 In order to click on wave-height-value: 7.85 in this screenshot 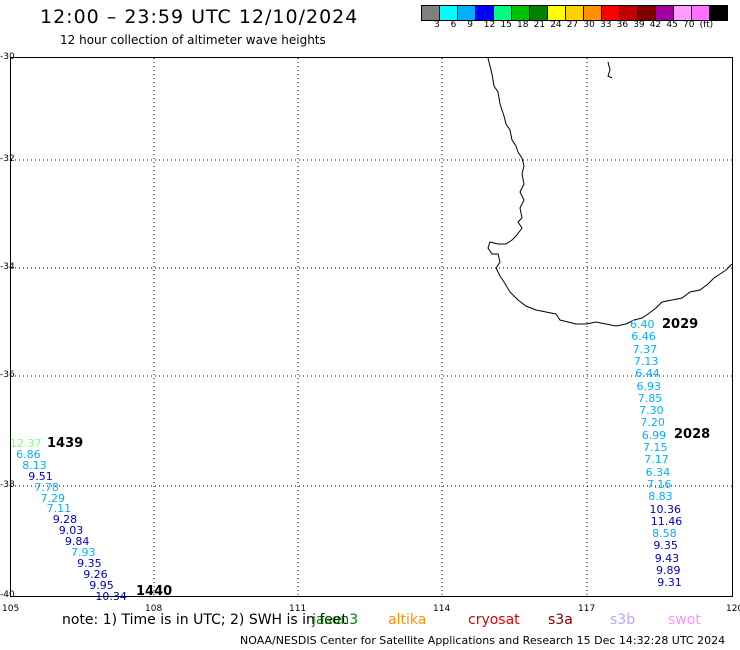, I will do `click(650, 398)`.